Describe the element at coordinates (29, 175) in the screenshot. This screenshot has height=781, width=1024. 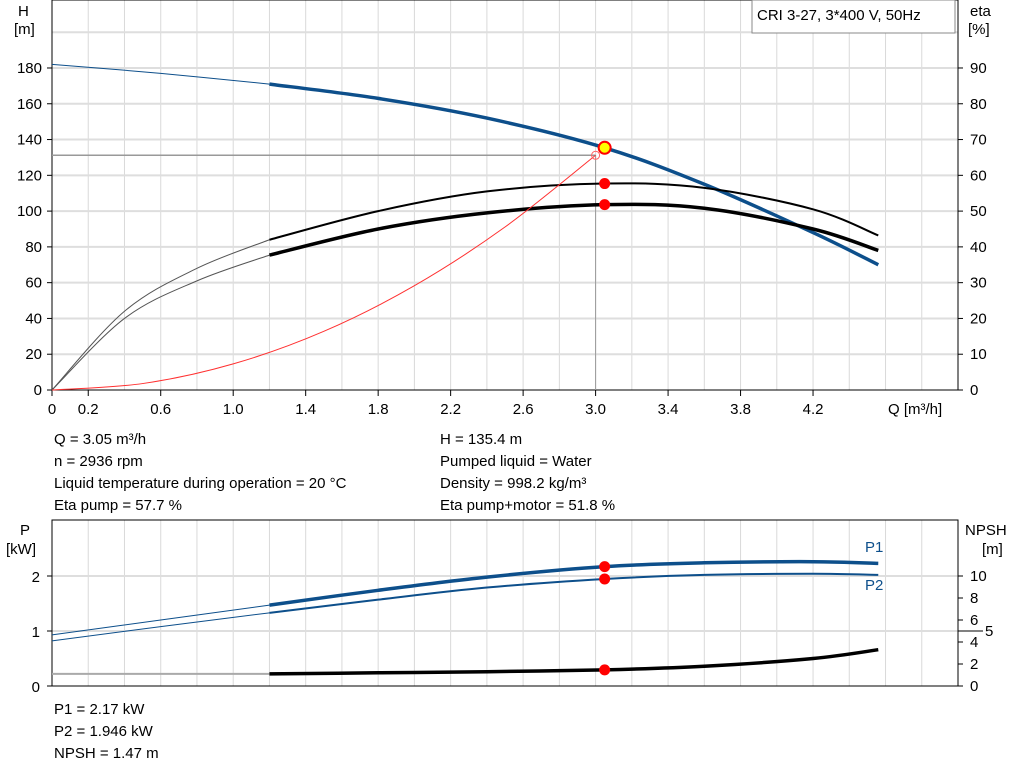
I see `y-tick-label-left: 120` at that location.